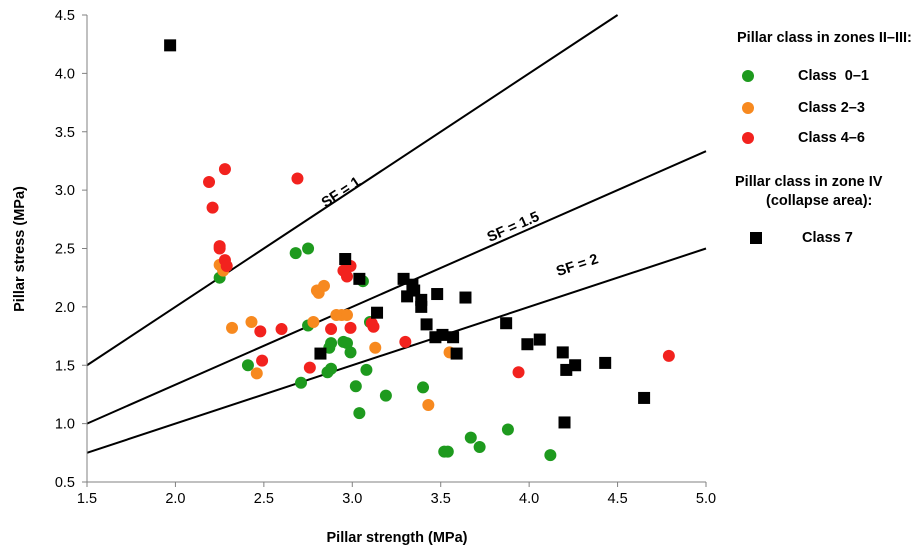 This screenshot has height=549, width=922. What do you see at coordinates (65, 191) in the screenshot?
I see `y-tick-label: 3.0` at bounding box center [65, 191].